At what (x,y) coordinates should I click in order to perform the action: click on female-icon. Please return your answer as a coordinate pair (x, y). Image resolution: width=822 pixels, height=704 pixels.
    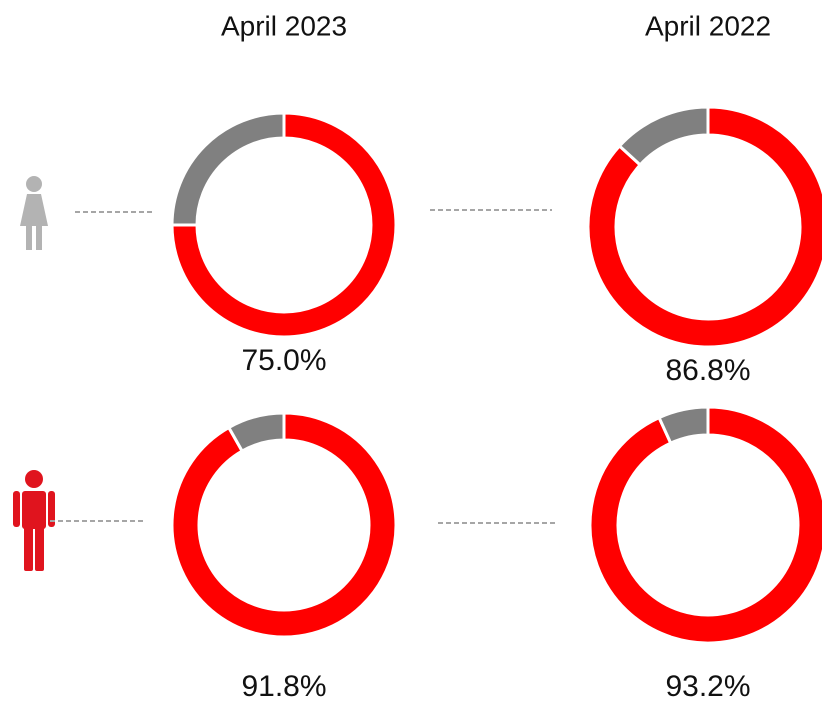
    Looking at the image, I should click on (34, 213).